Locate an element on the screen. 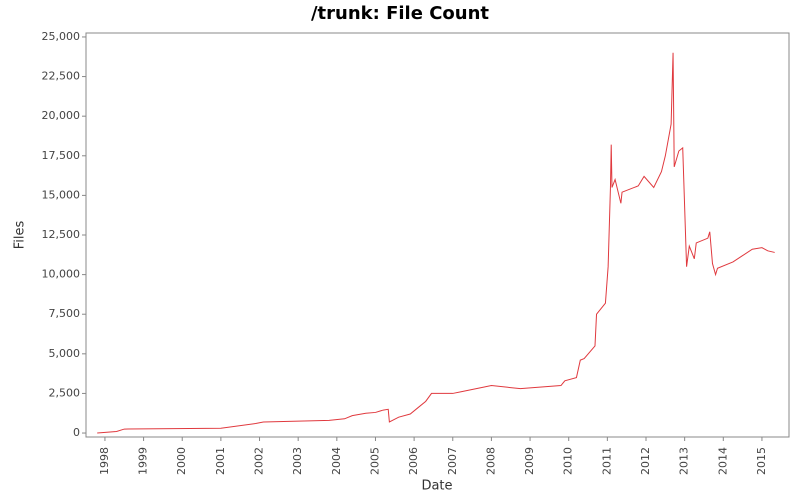 This screenshot has height=500, width=800. x-tick-label: 2004 is located at coordinates (336, 461).